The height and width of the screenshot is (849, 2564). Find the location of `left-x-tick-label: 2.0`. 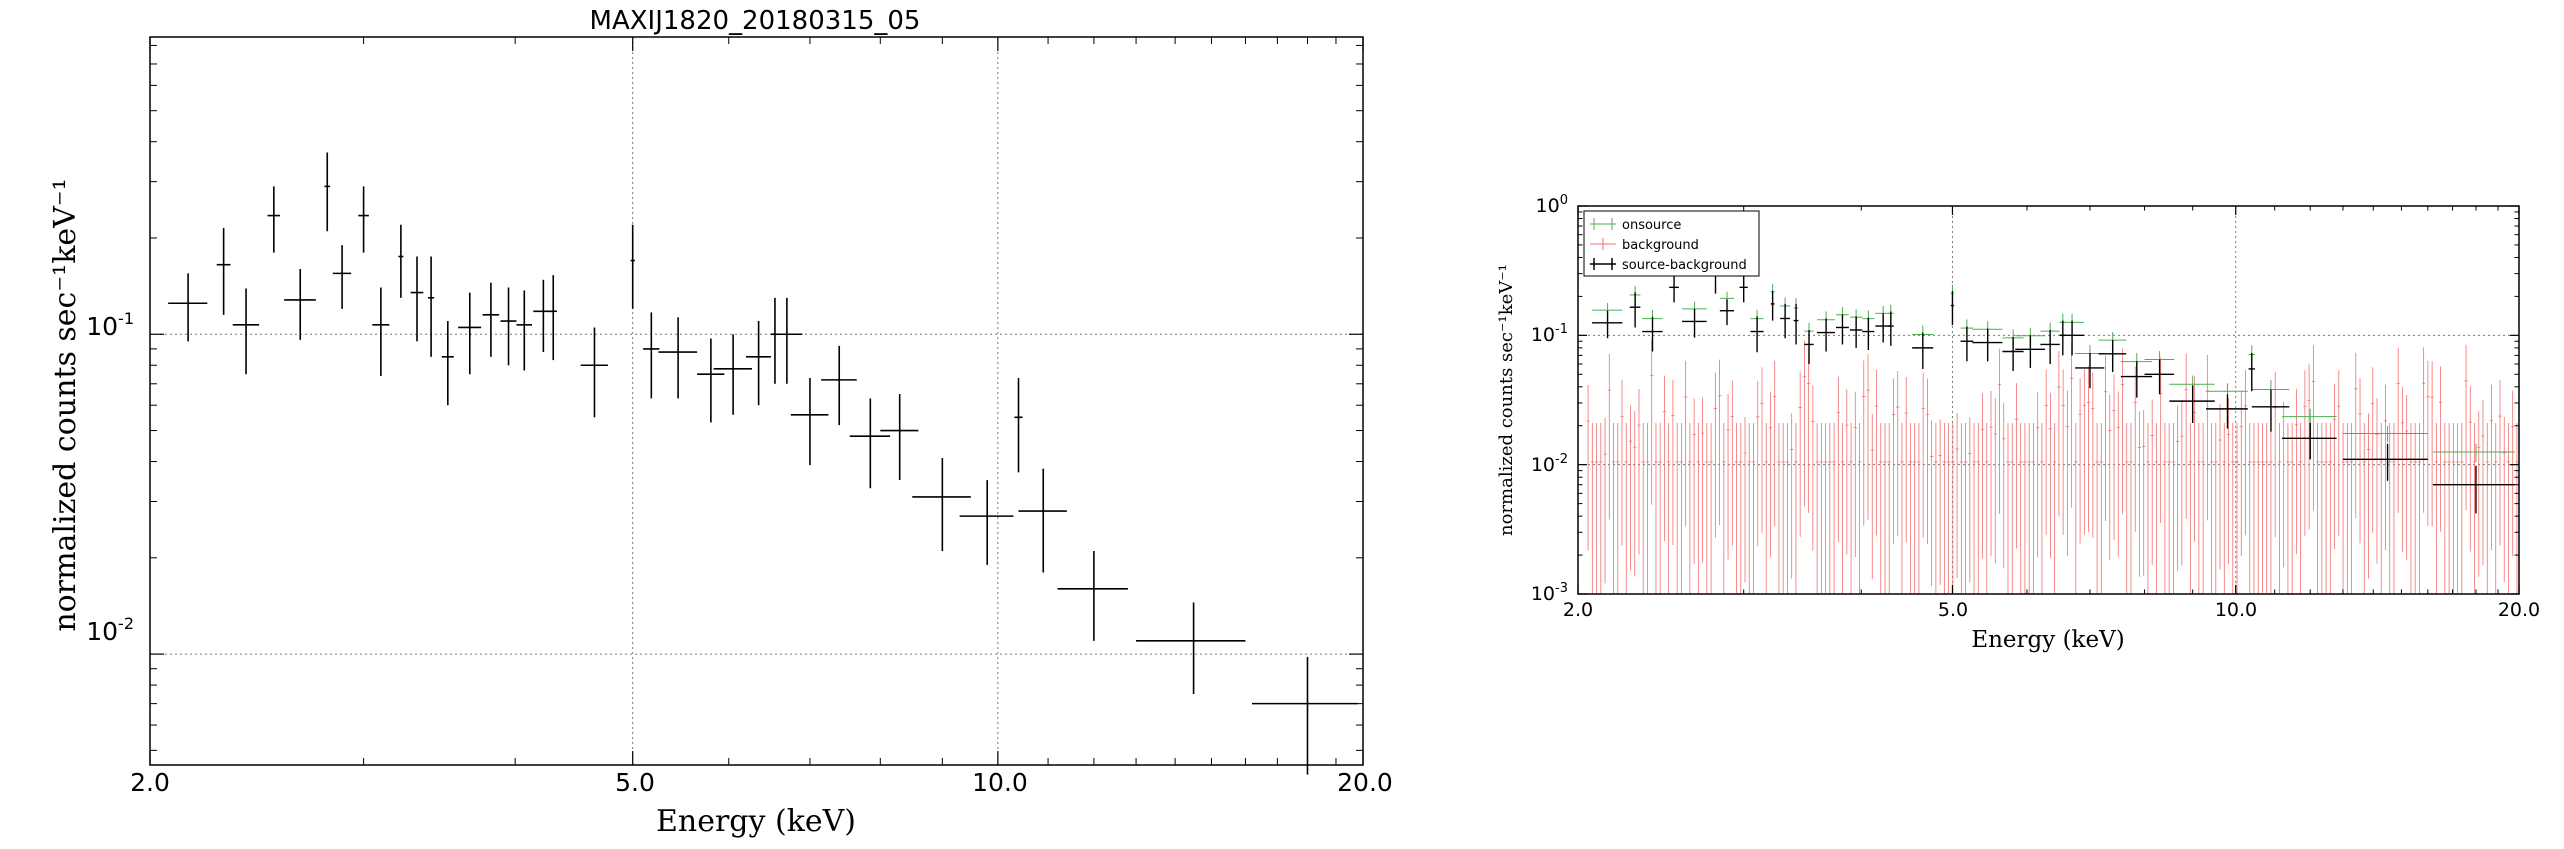

left-x-tick-label: 2.0 is located at coordinates (150, 782).